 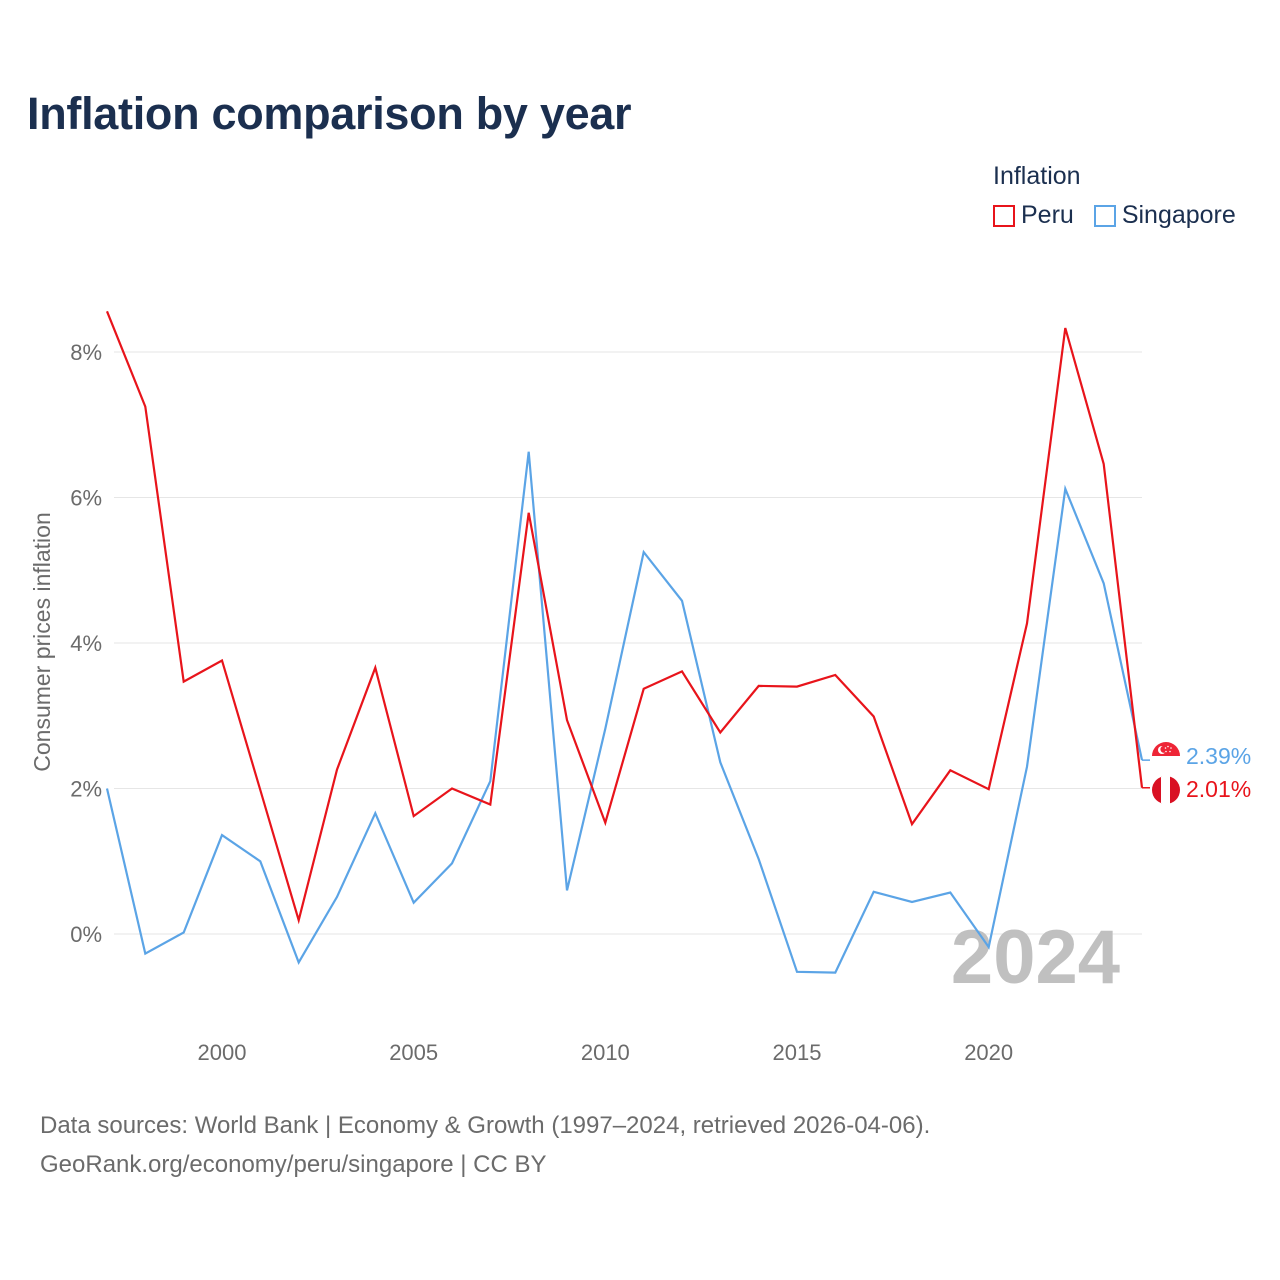 What do you see at coordinates (222, 1052) in the screenshot?
I see `x-tick-label: 2000` at bounding box center [222, 1052].